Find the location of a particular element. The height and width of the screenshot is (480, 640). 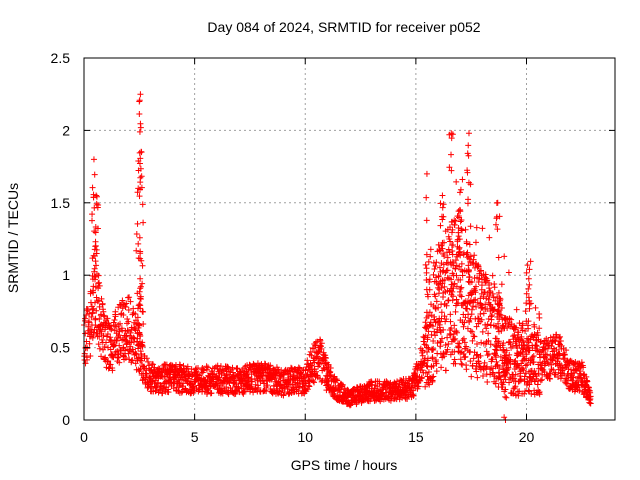

y-tick-label: 1.5 is located at coordinates (61, 203).